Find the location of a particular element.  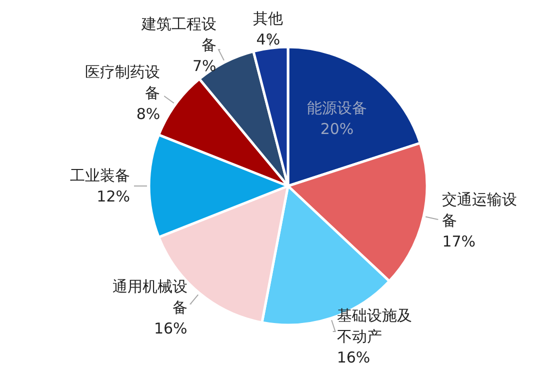

data-label: 20% is located at coordinates (337, 129).